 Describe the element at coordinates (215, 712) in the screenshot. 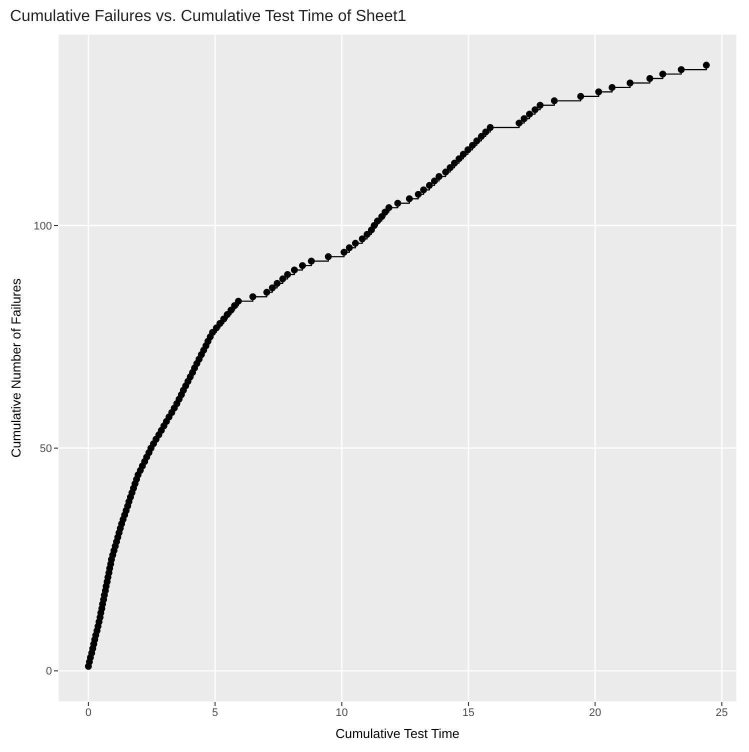

I see `x-tick-label: 5` at that location.